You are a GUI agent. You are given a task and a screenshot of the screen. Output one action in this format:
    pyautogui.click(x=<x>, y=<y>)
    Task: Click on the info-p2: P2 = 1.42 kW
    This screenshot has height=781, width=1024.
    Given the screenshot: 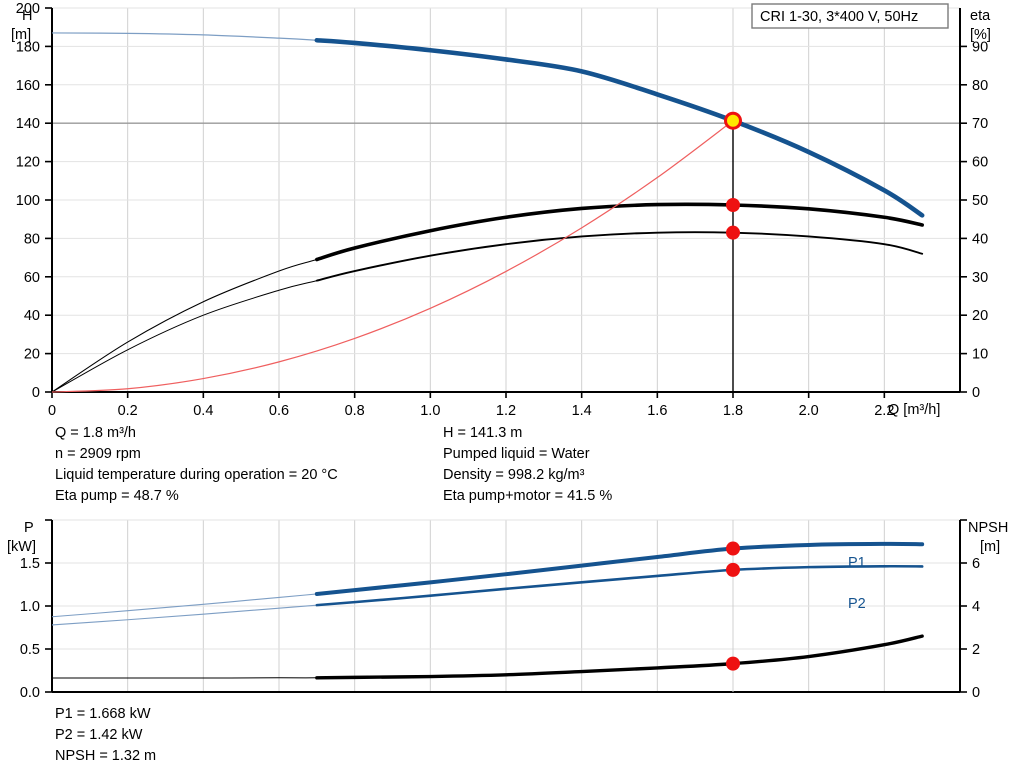 What is the action you would take?
    pyautogui.click(x=99, y=735)
    